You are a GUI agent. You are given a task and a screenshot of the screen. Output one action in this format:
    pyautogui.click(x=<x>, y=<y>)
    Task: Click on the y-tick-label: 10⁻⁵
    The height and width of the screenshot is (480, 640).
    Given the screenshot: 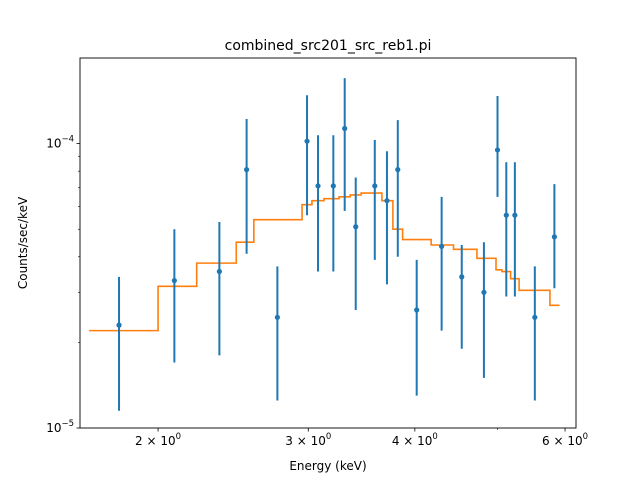 What is the action you would take?
    pyautogui.click(x=60, y=427)
    